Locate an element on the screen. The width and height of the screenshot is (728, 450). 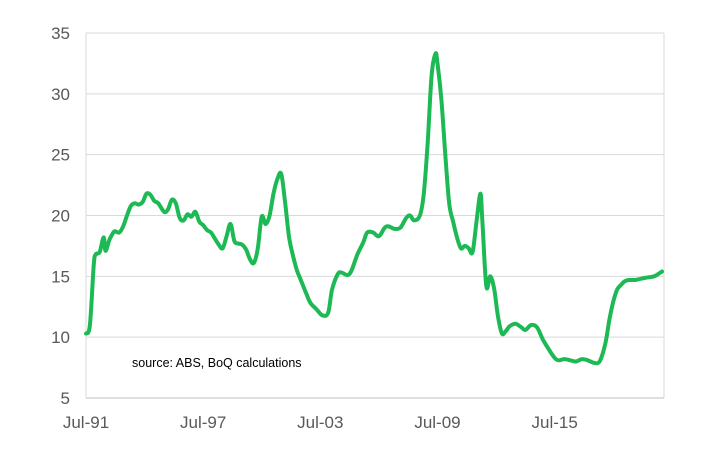
y-tick-label: 20 is located at coordinates (60, 216).